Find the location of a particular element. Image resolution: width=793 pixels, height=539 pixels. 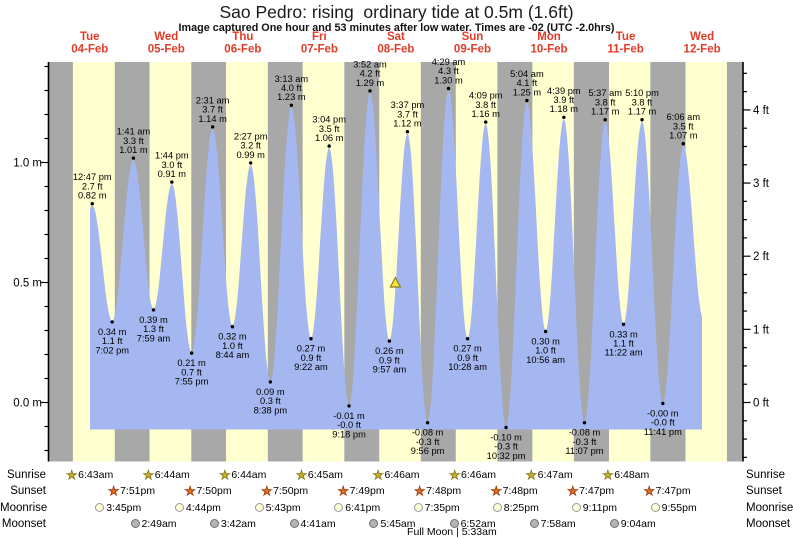

tide-extreme-label: 1:44 pm 3.0 ft 0.91 m is located at coordinates (172, 165).